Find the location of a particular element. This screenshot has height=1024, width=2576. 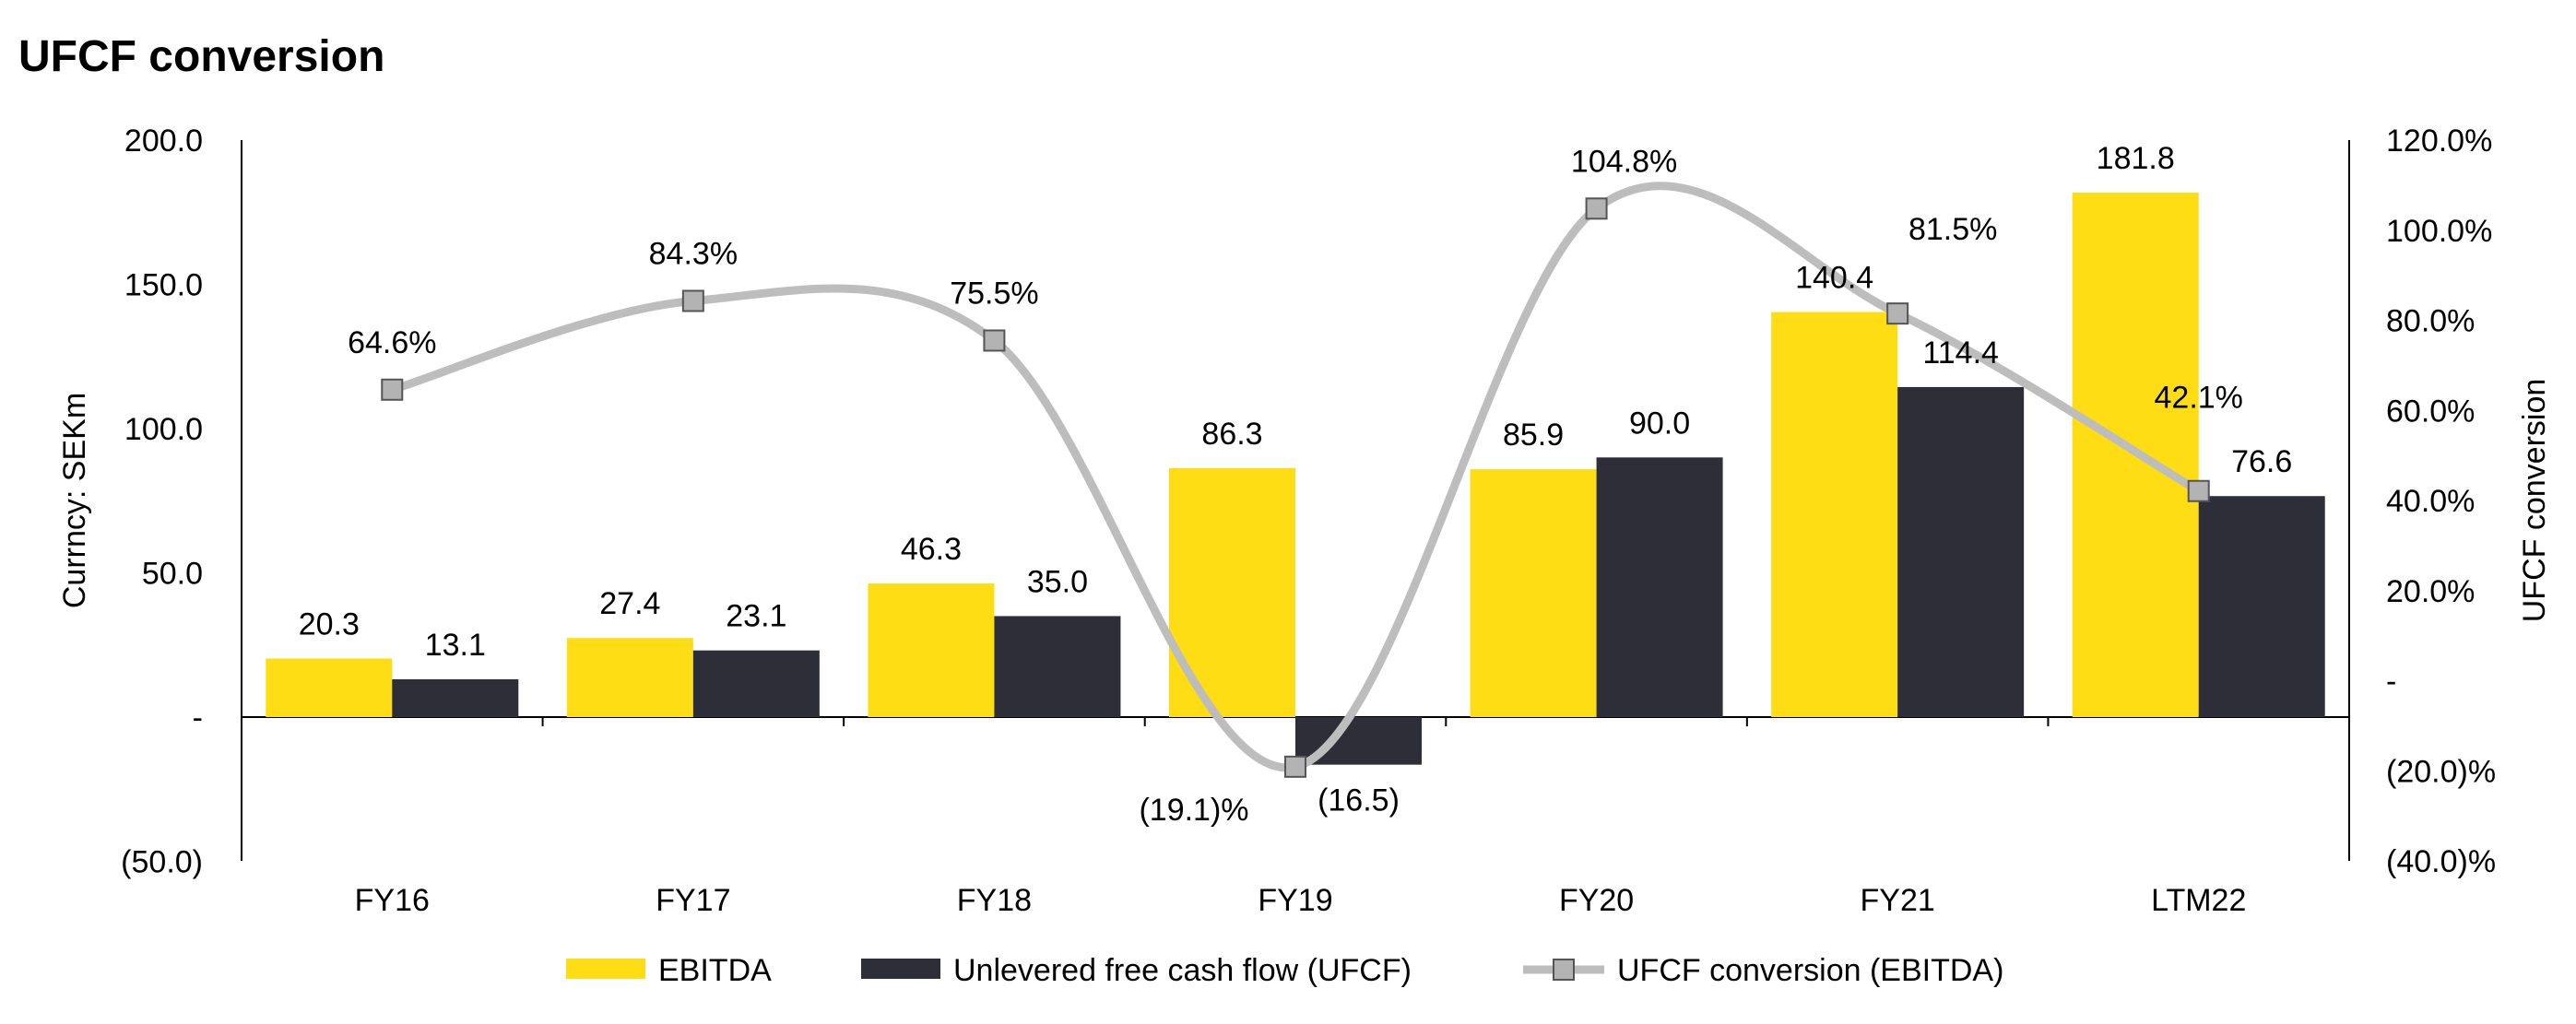

y-tick-label: 150.0 is located at coordinates (163, 285).